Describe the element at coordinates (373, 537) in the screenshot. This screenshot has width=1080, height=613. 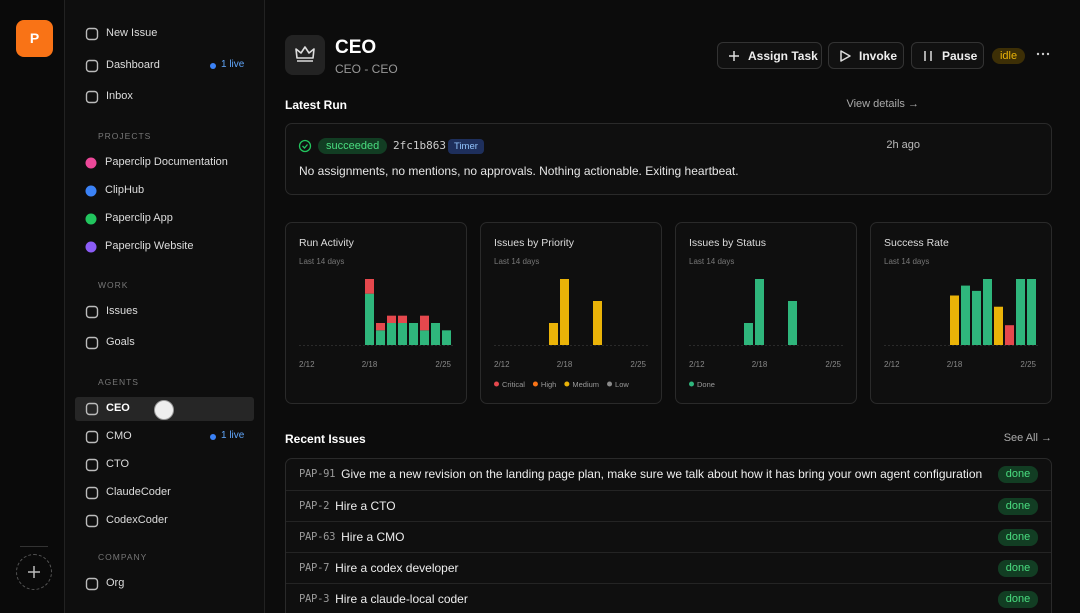
I see `issue-title: Hire a CMO` at that location.